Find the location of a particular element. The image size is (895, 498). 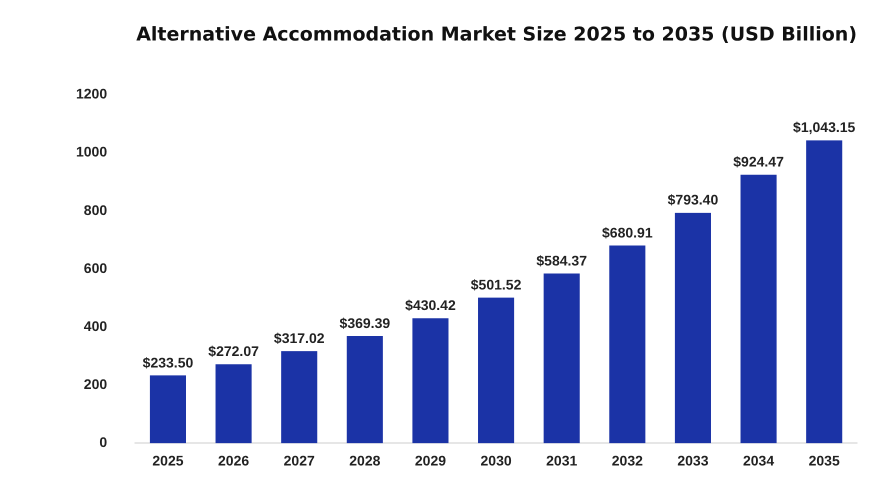

chart-title: Alternative Accommodation Market Size 2025 to 2035 (USD Billion) is located at coordinates (496, 34).